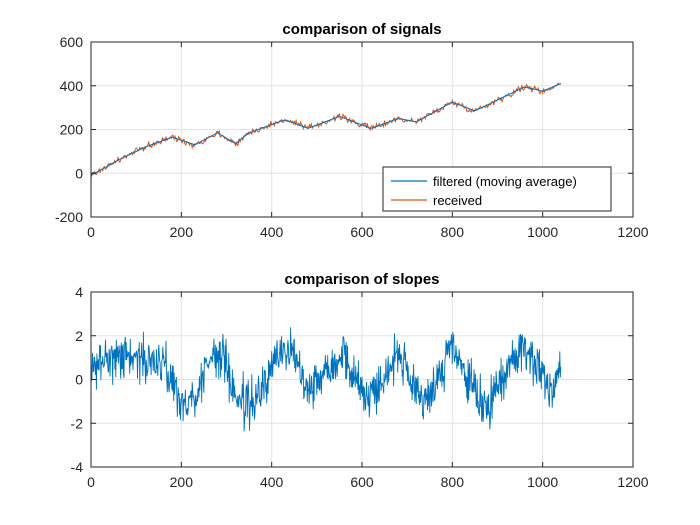  What do you see at coordinates (72, 130) in the screenshot?
I see `y-tick-label: 200` at bounding box center [72, 130].